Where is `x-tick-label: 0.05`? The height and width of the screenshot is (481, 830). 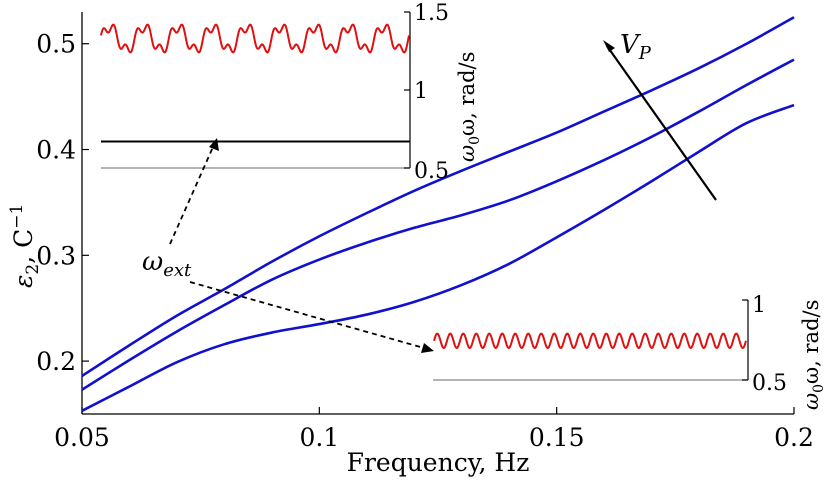
x-tick-label: 0.05 is located at coordinates (82, 437).